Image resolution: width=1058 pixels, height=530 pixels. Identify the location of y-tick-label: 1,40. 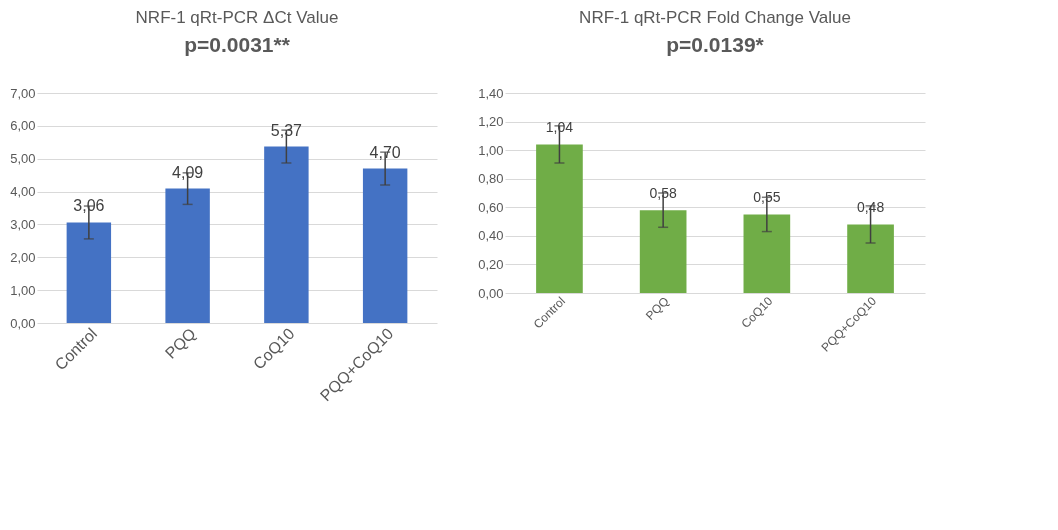
(491, 93).